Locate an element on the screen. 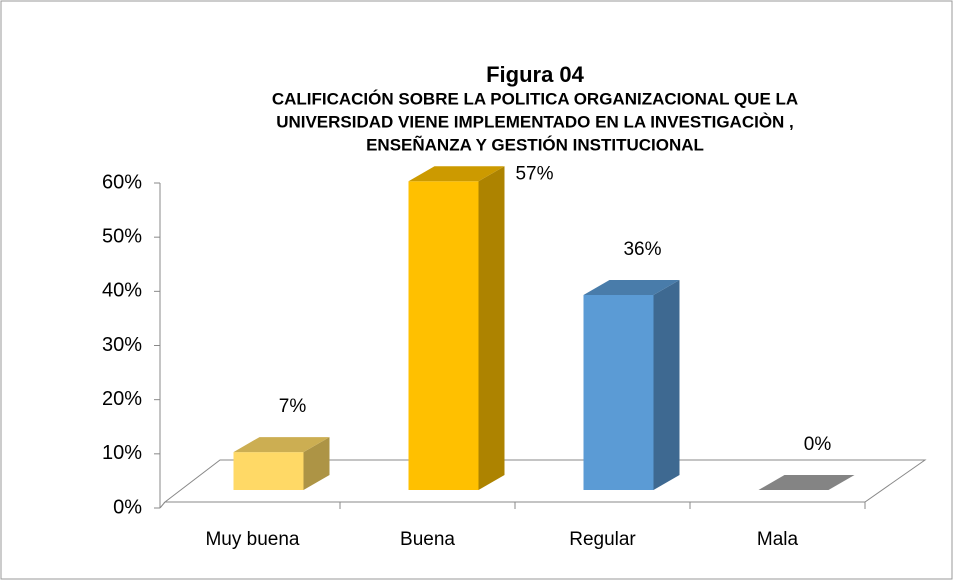 This screenshot has width=954, height=581. value-label: 0% is located at coordinates (818, 444).